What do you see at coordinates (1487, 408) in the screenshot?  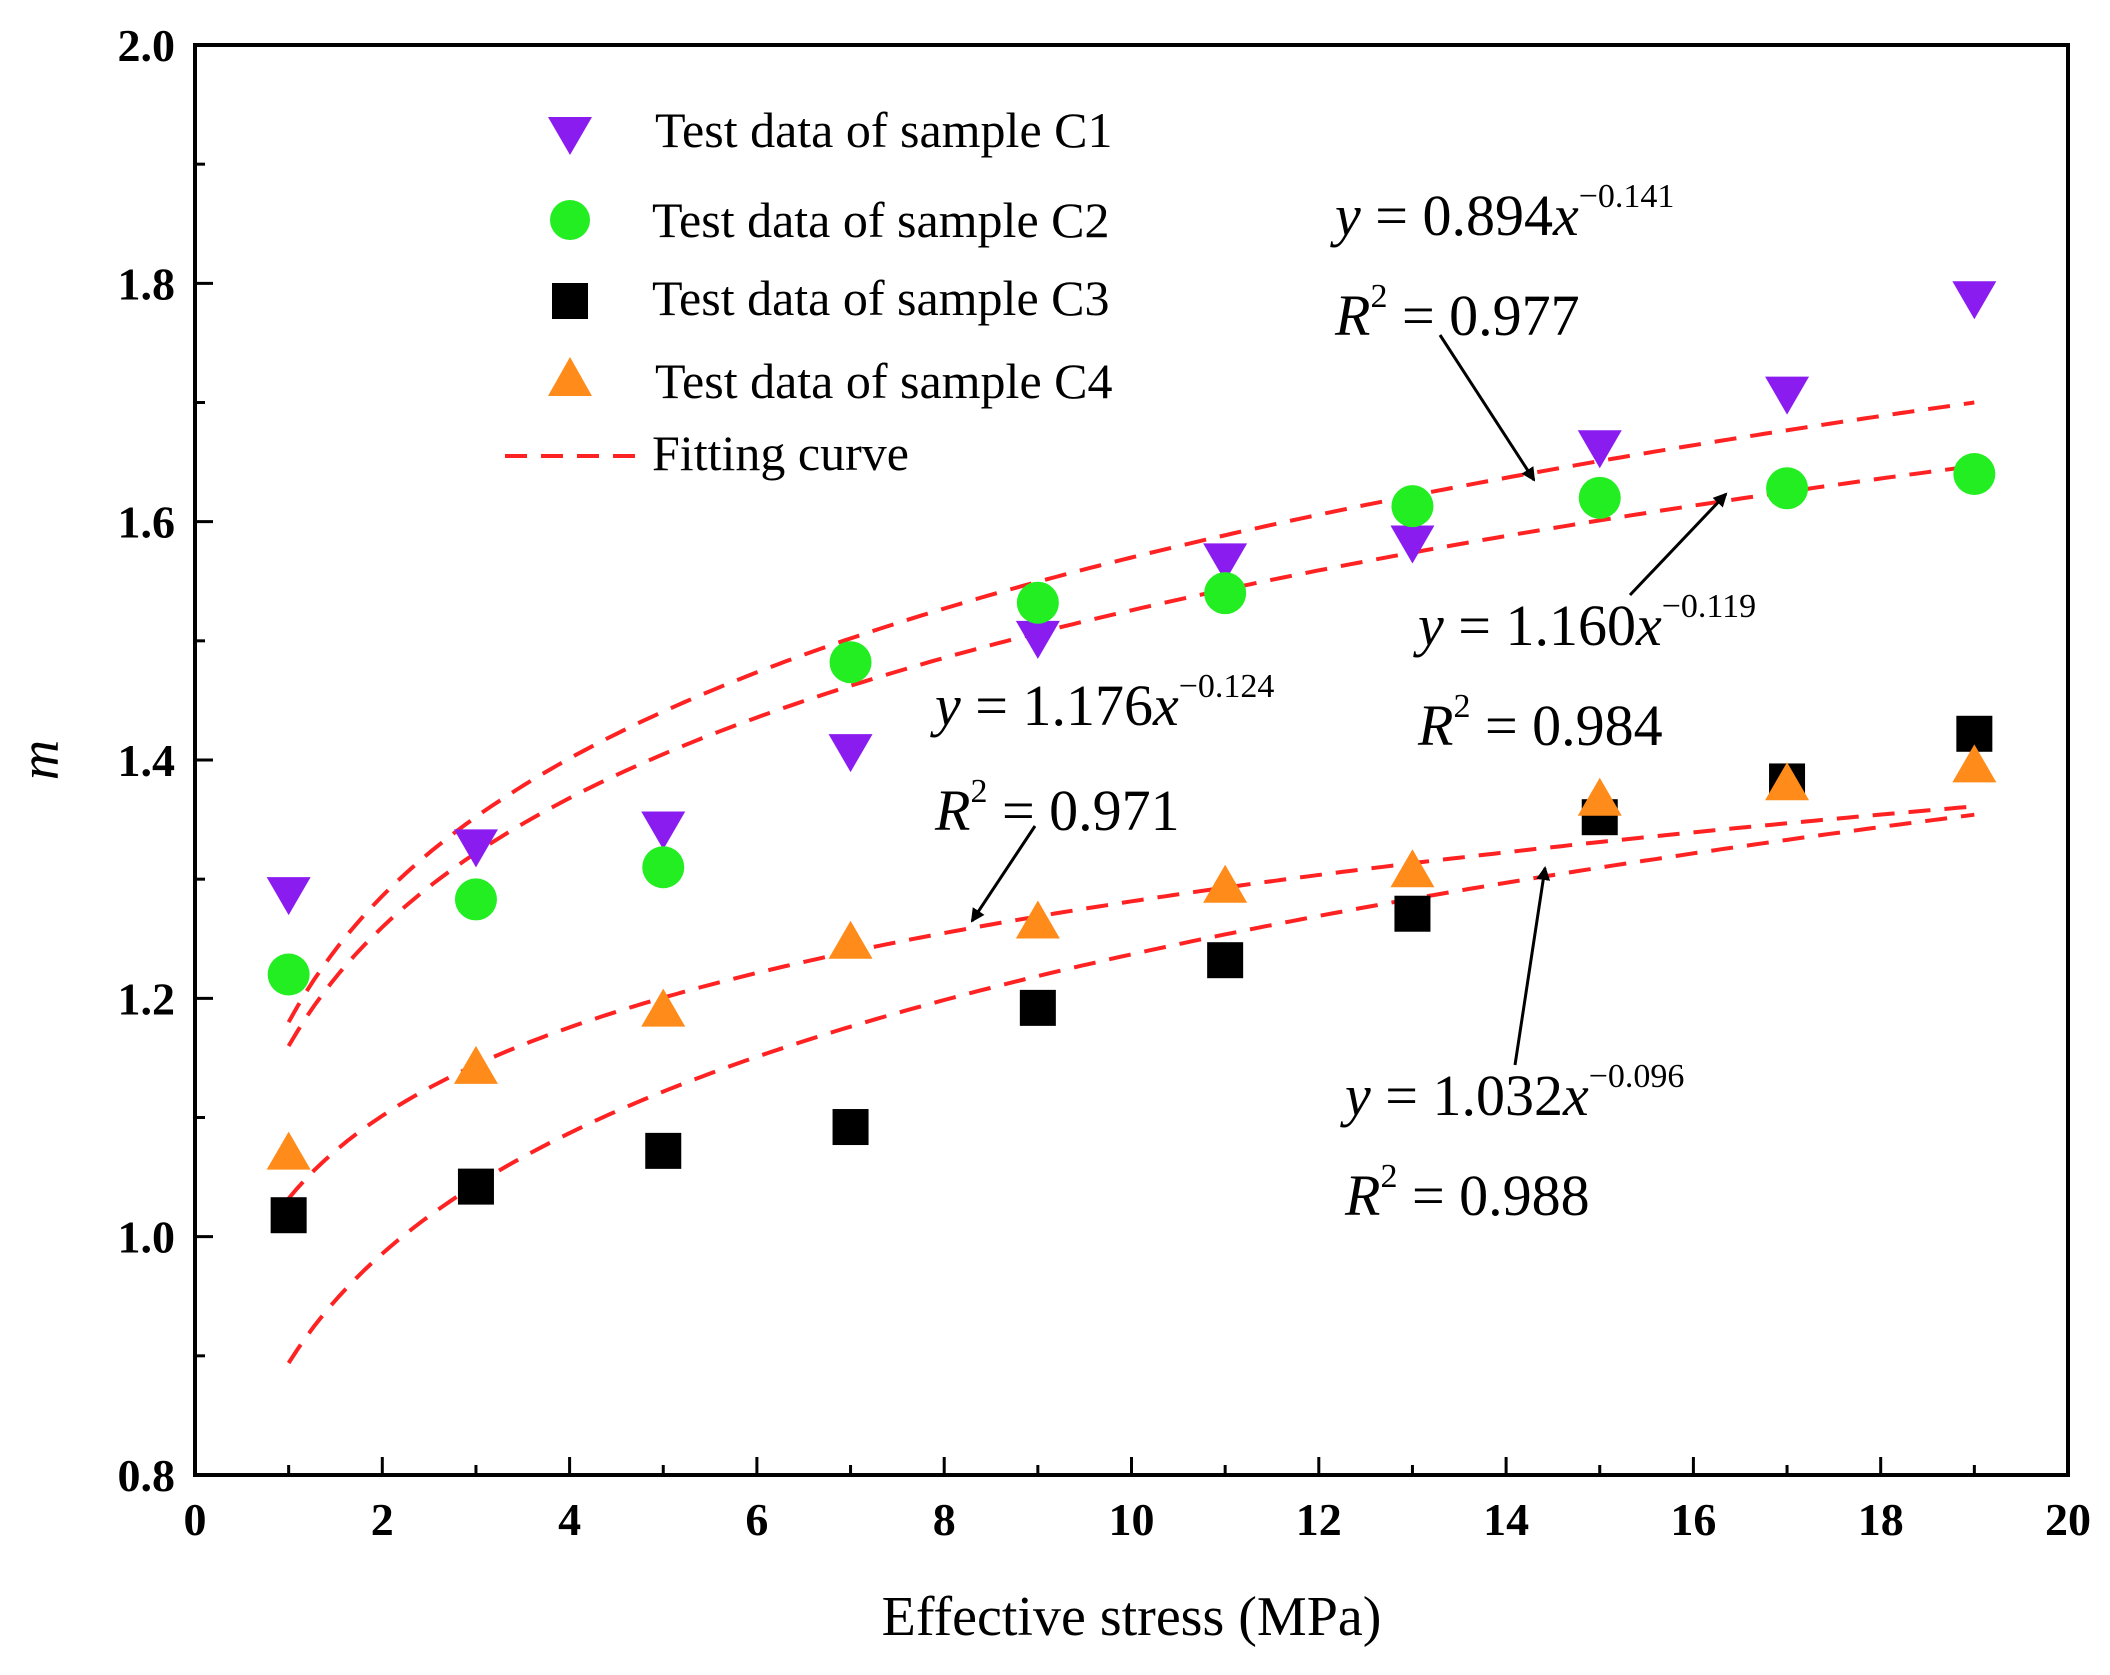 I see `arrow-c1` at bounding box center [1487, 408].